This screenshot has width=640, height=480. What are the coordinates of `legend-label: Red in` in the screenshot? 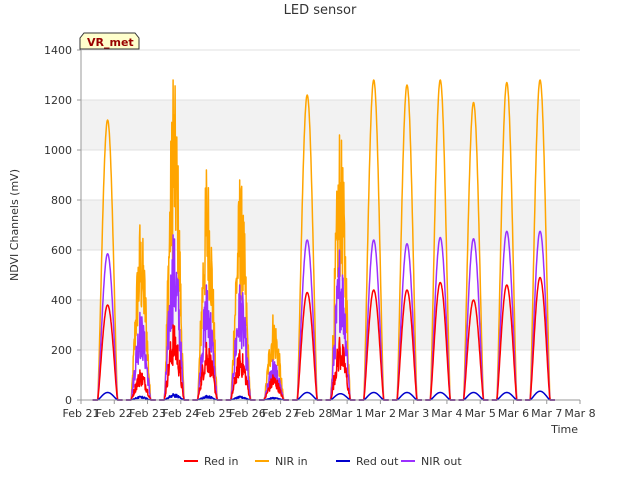 It's located at (221, 461).